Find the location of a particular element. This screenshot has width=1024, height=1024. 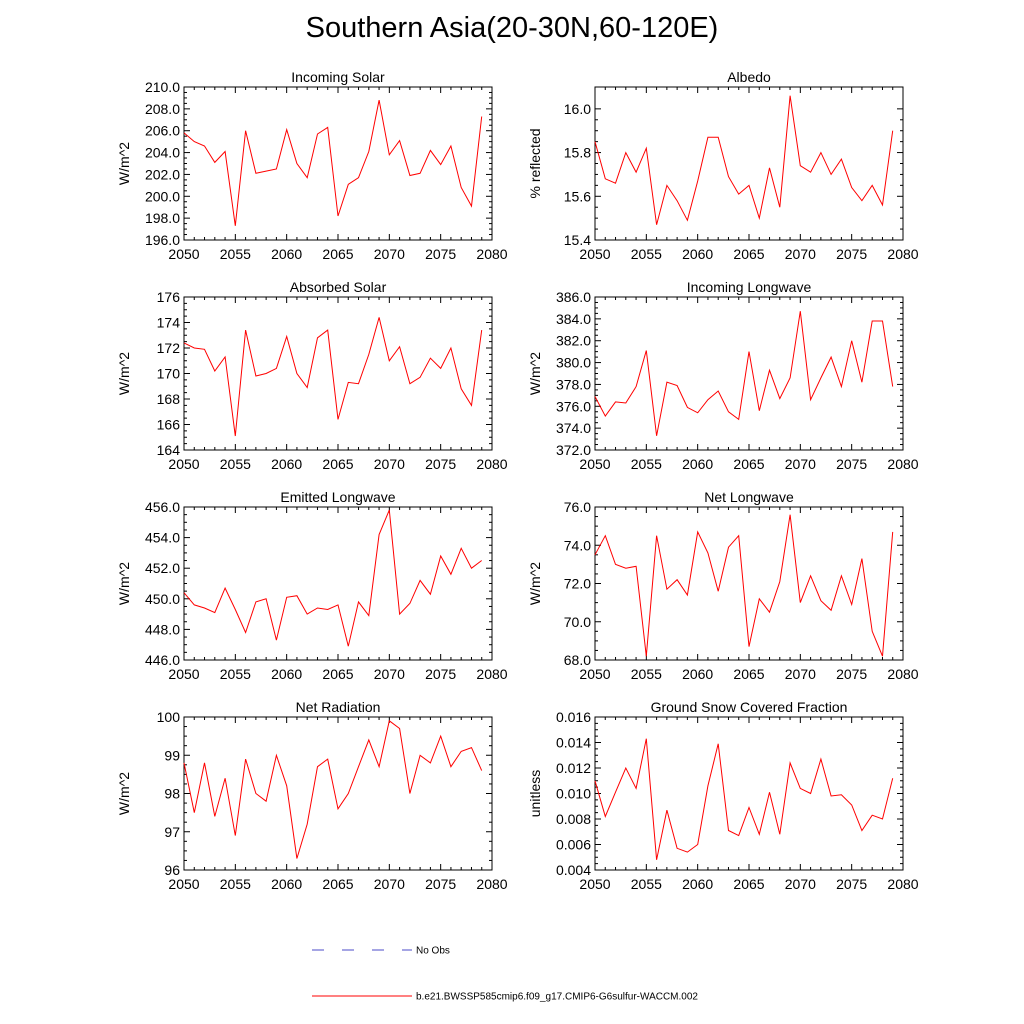

y-tick-label: 196.0 is located at coordinates (162, 240).